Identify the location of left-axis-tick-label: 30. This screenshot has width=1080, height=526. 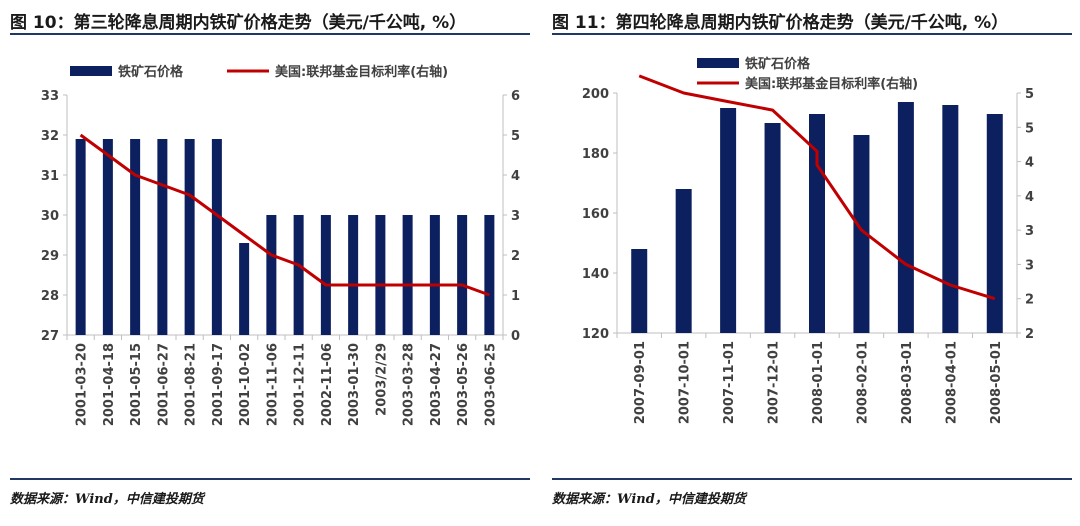
(50, 216).